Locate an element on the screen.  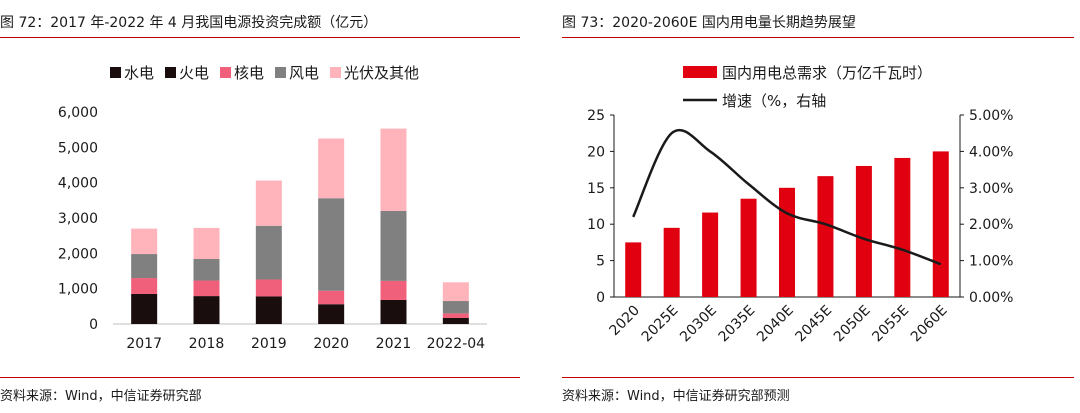
y-tick-label: 2,000 is located at coordinates (78, 254).